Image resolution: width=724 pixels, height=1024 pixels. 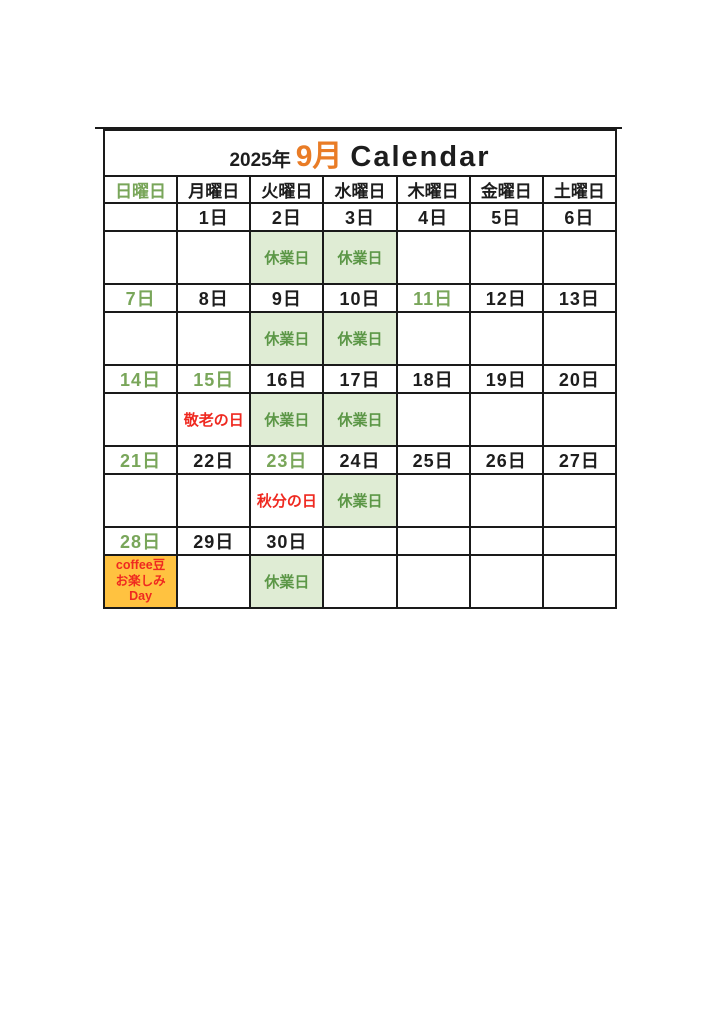 I want to click on date-cell-15: 15日, so click(x=214, y=379).